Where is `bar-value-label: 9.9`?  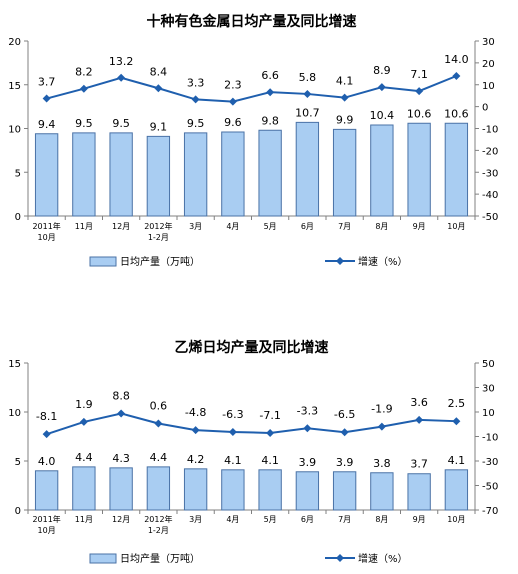 bar-value-label: 9.9 is located at coordinates (345, 119).